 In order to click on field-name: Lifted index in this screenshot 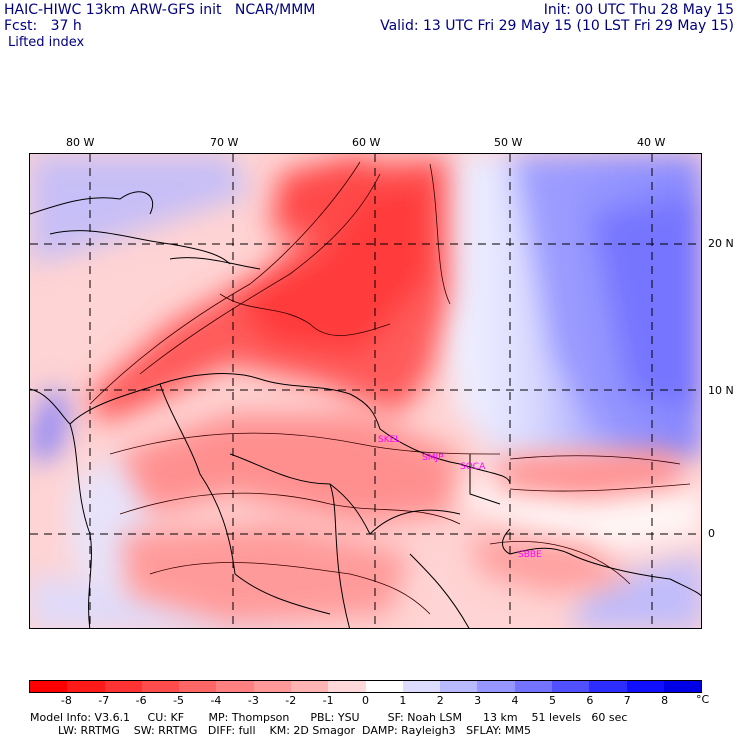, I will do `click(46, 42)`.